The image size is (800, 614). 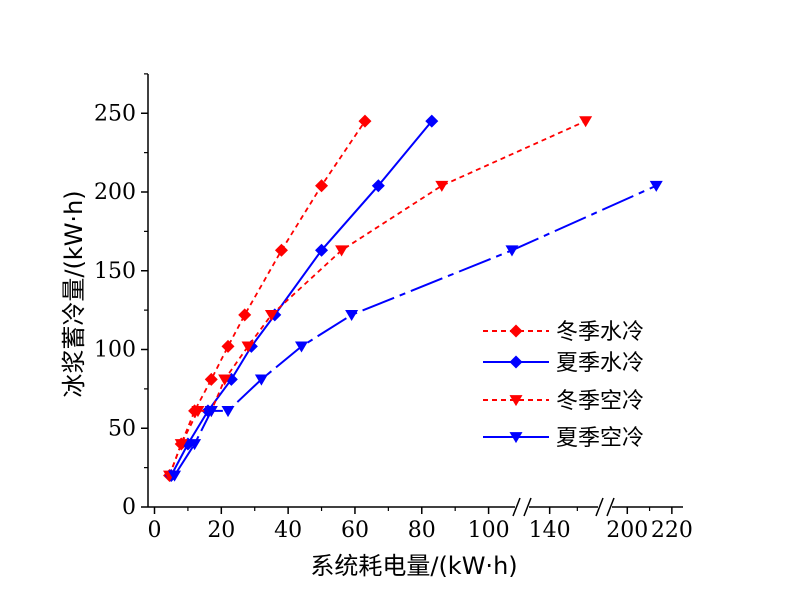 I want to click on x-tick-label: 80, so click(x=422, y=530).